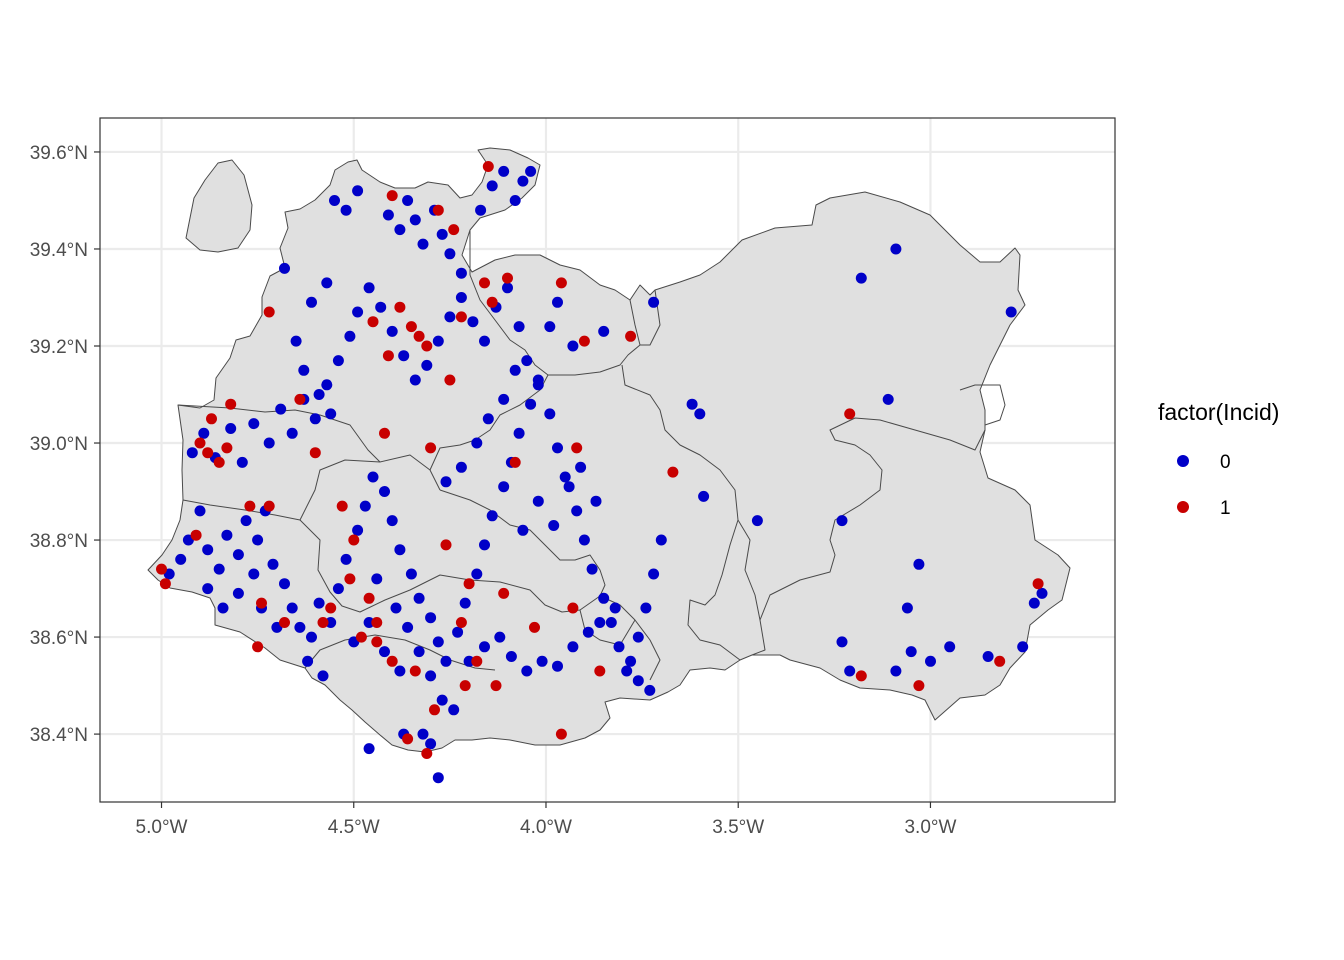 Image resolution: width=1344 pixels, height=960 pixels. What do you see at coordinates (930, 827) in the screenshot?
I see `x-tick-label: 3.0°W` at bounding box center [930, 827].